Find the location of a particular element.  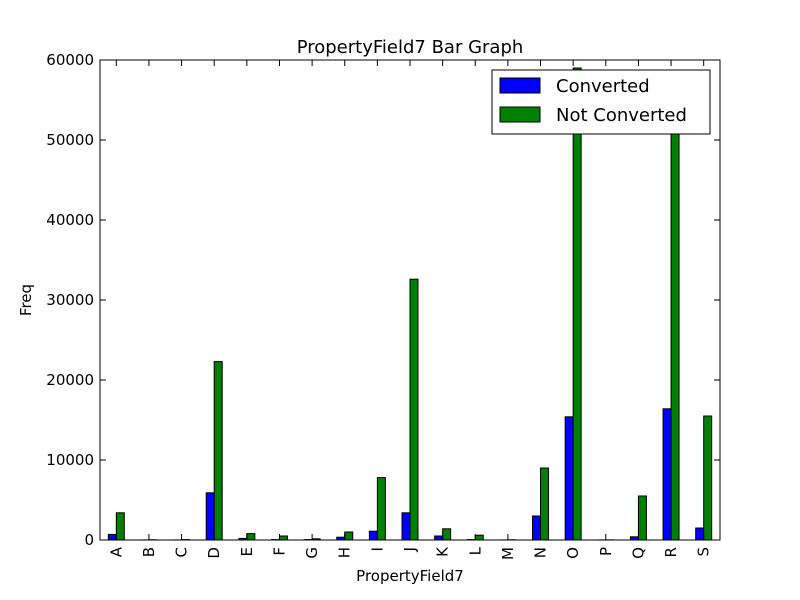

bar-not-converted-J is located at coordinates (414, 409).